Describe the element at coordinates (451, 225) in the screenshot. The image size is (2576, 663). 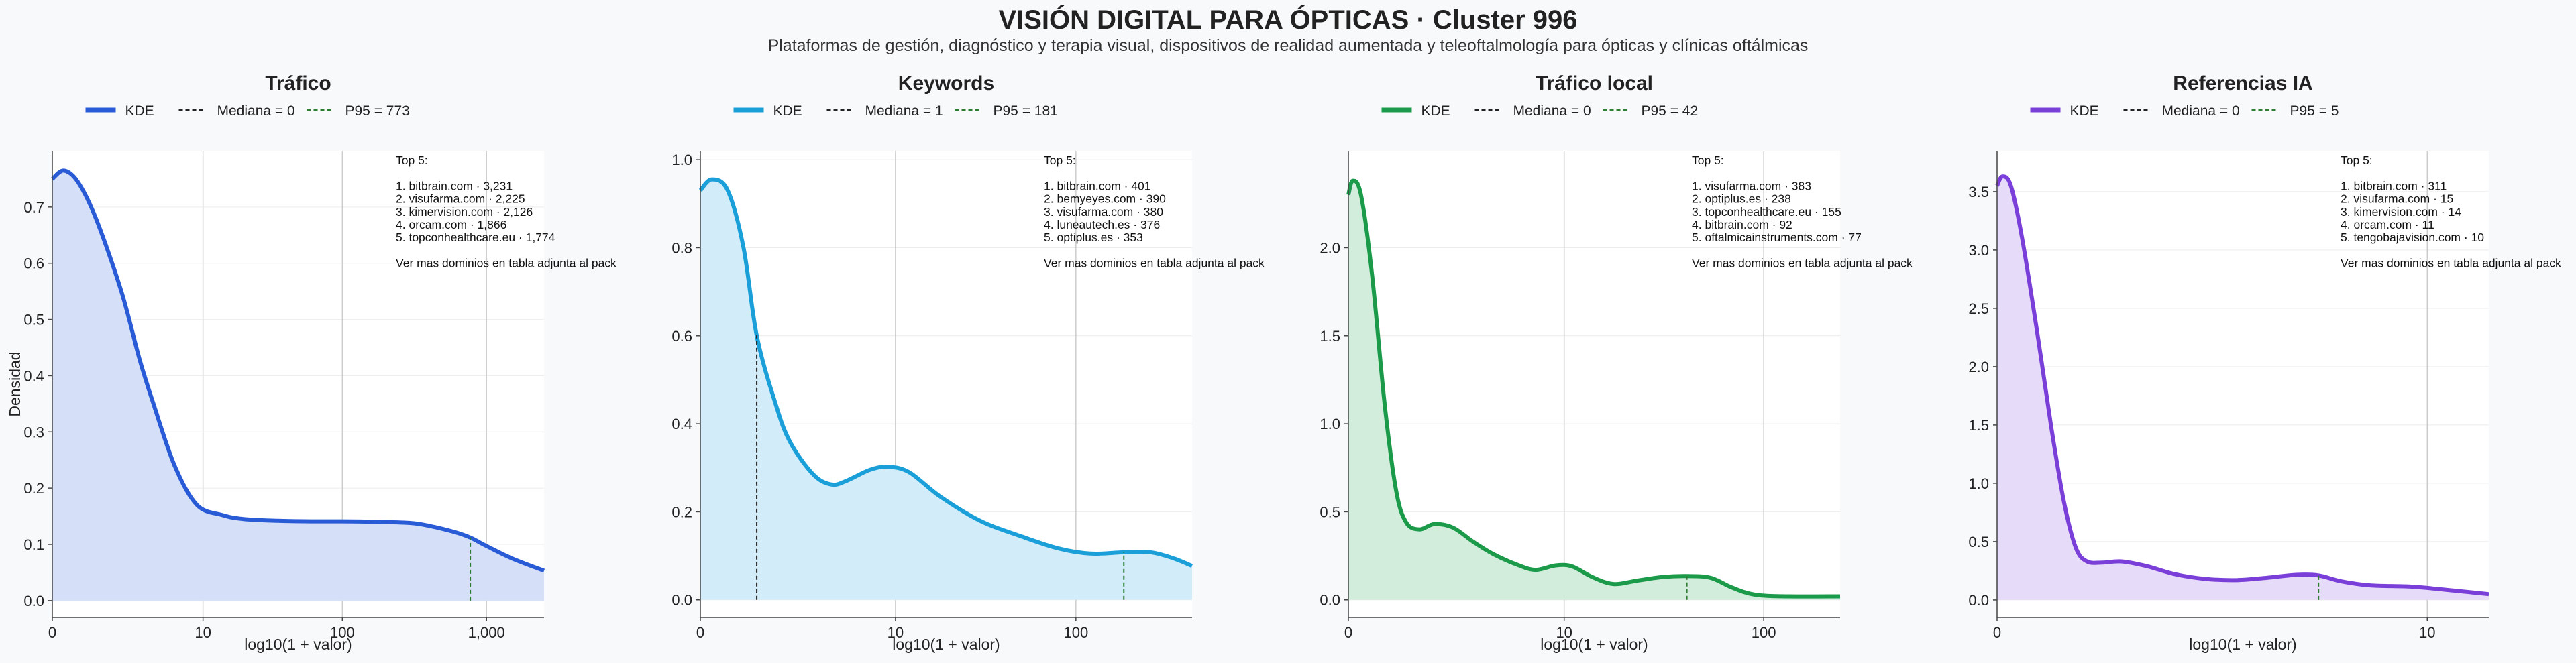
I see `annotation-line: 4. orcam.com · 1,866` at that location.